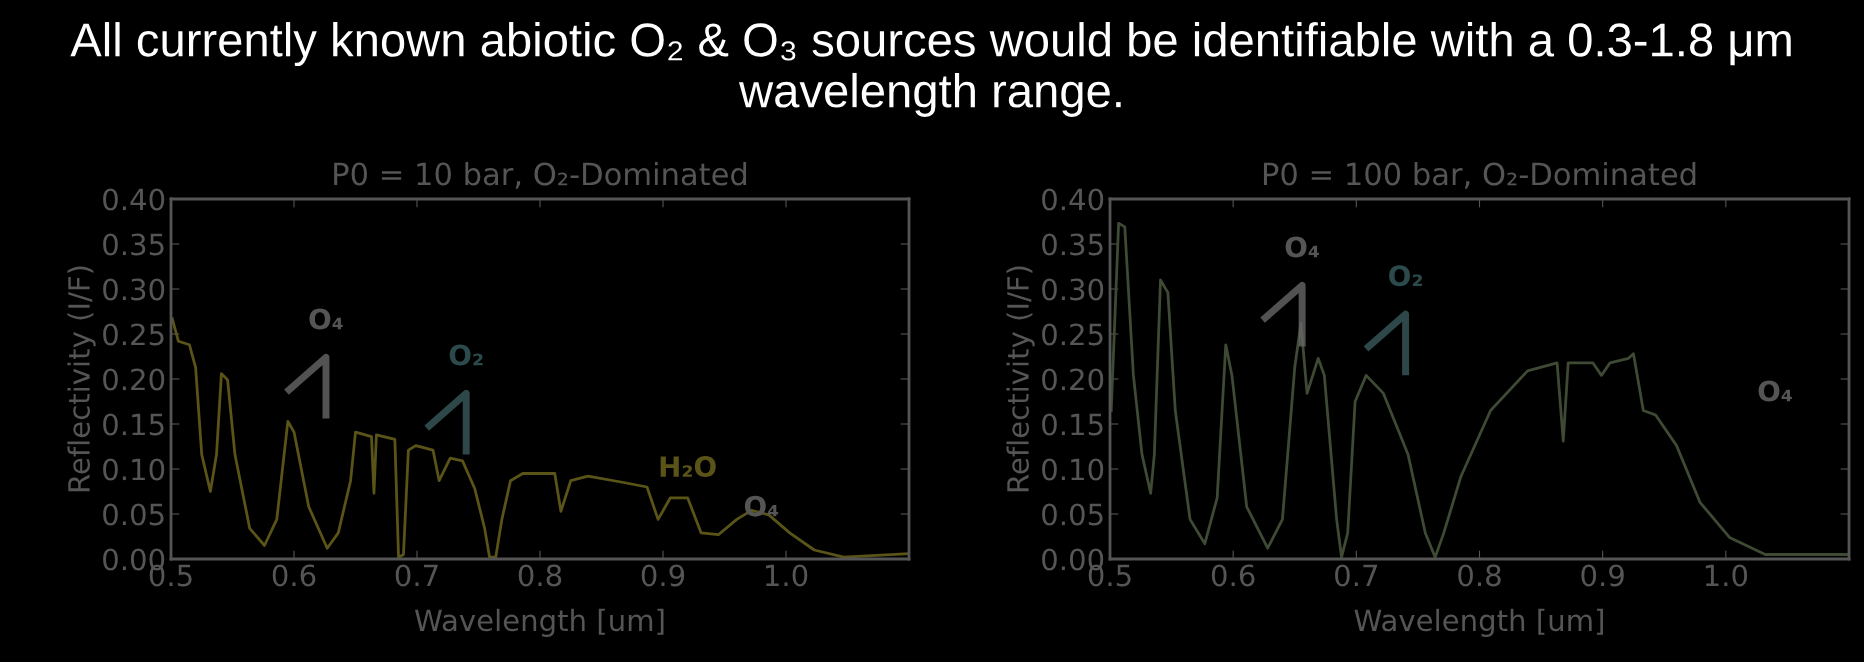 This screenshot has width=1864, height=662. I want to click on chart-title: P0 = 100 bar, O₂-Dominated, so click(1479, 175).